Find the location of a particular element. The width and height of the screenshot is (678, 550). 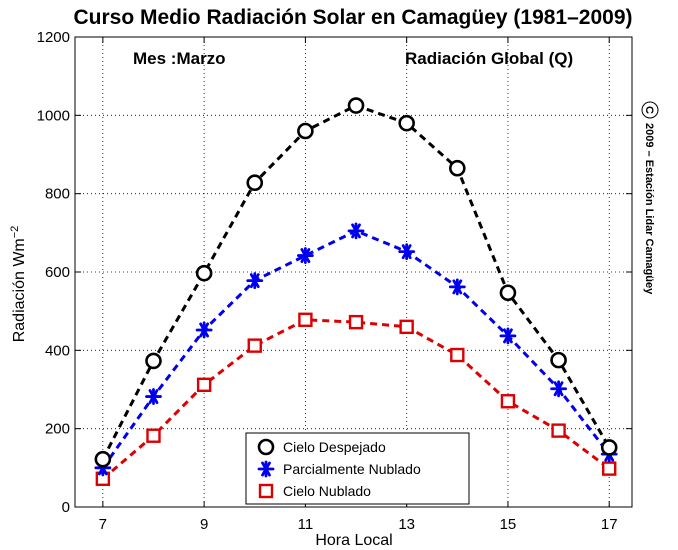

y-tick-label: 1000 is located at coordinates (53, 115).